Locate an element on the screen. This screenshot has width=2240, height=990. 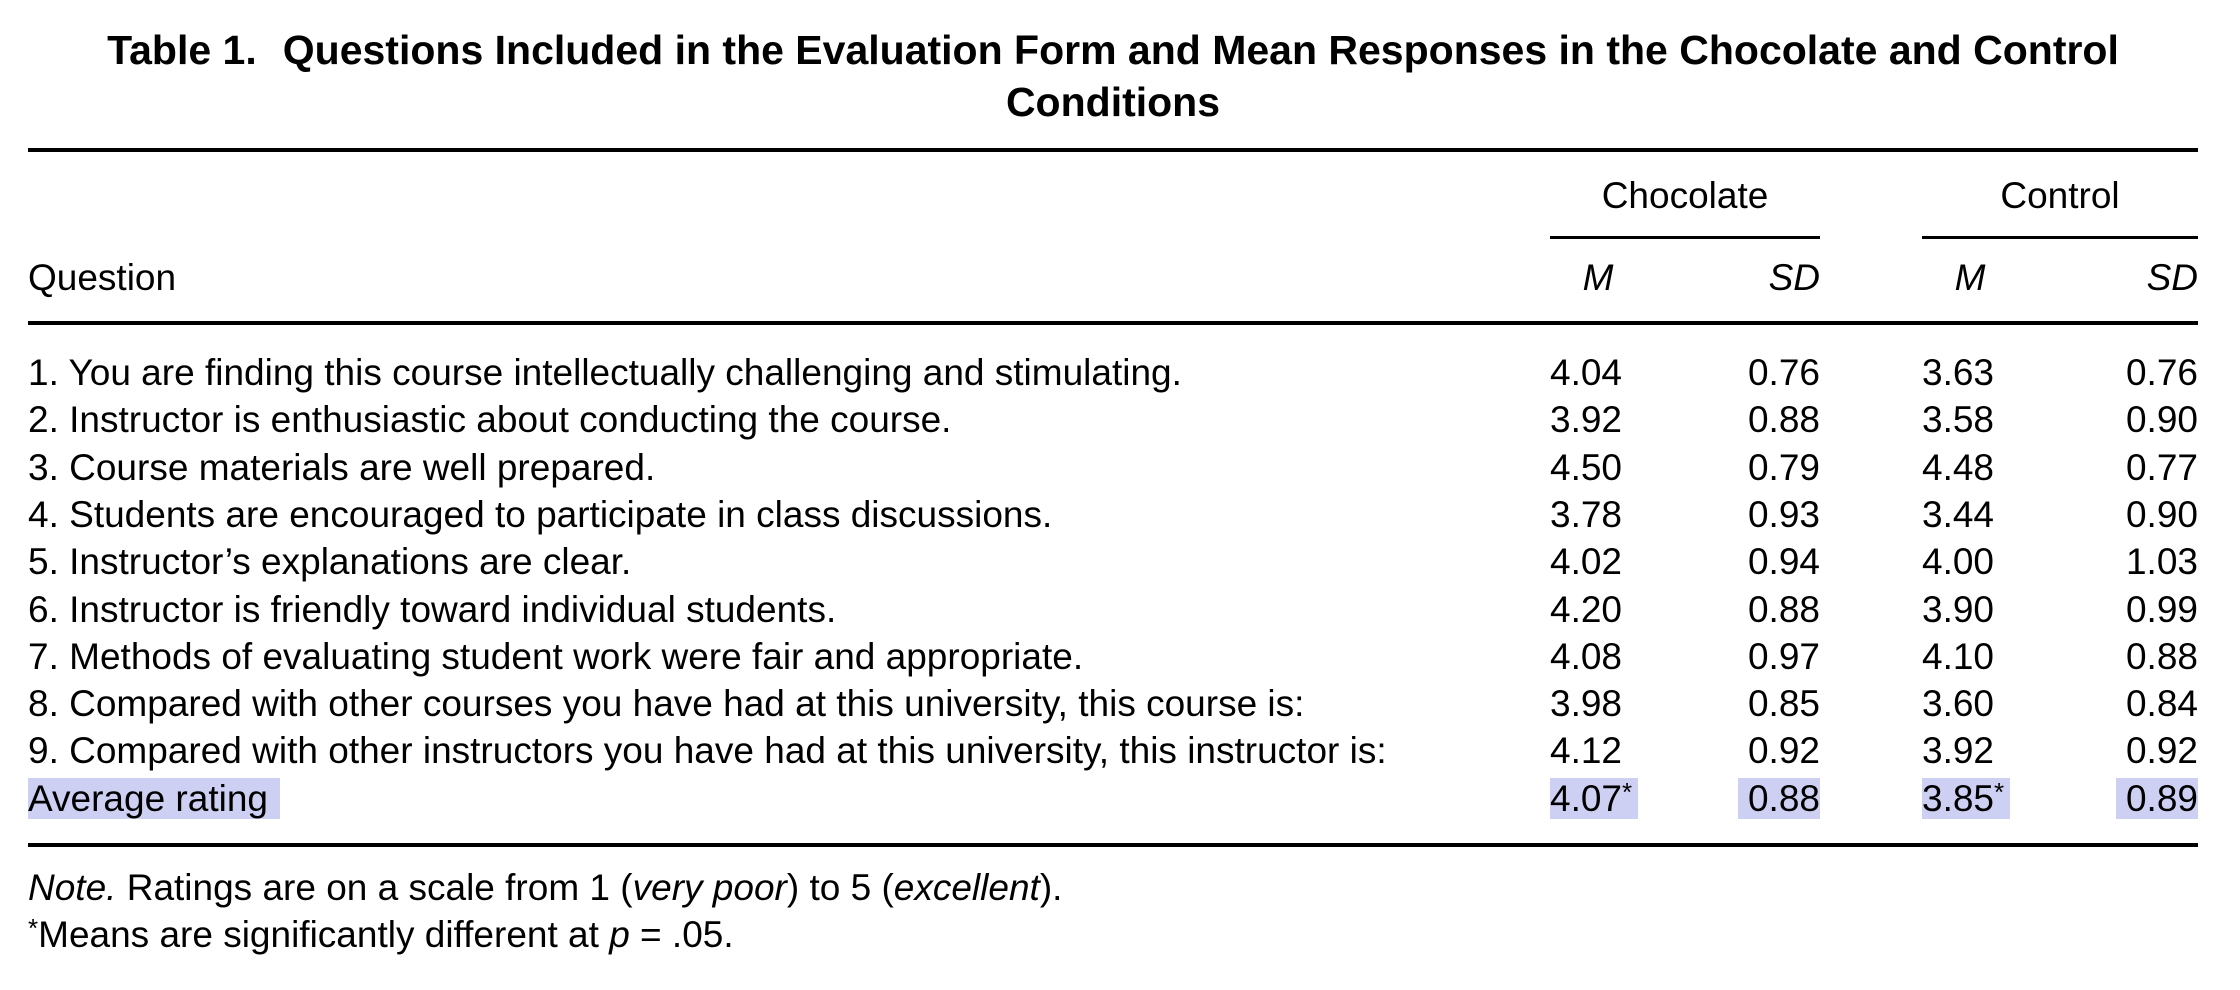
control-spanner-rule is located at coordinates (2060, 237).